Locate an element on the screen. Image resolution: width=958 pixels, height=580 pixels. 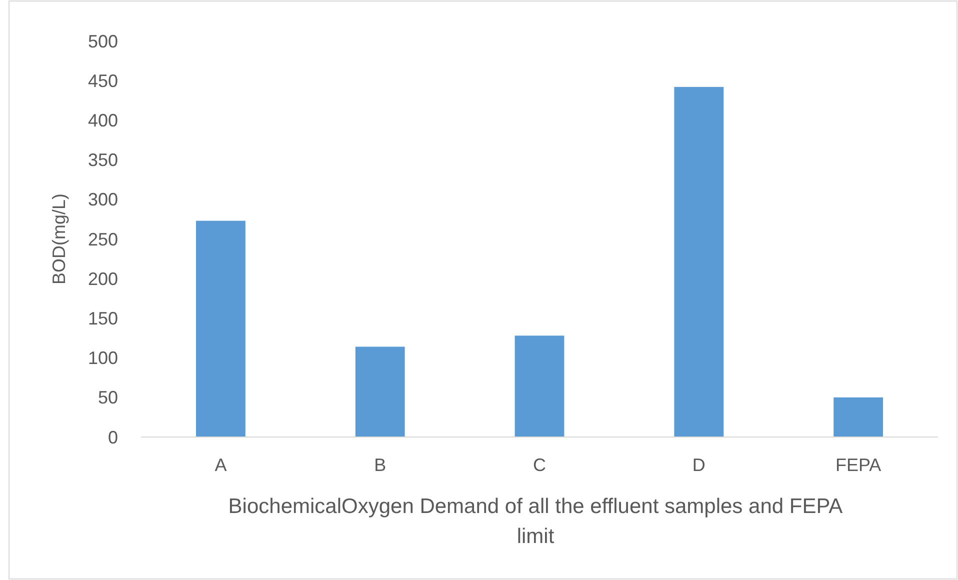
x-tick-label: C is located at coordinates (539, 465).